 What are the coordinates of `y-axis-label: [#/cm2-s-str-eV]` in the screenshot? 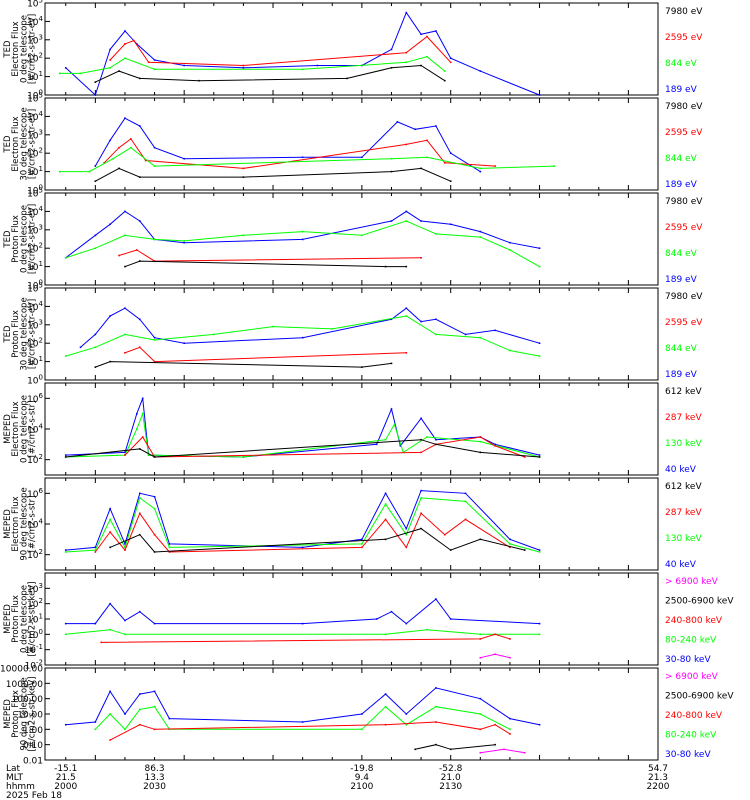 It's located at (33, 334).